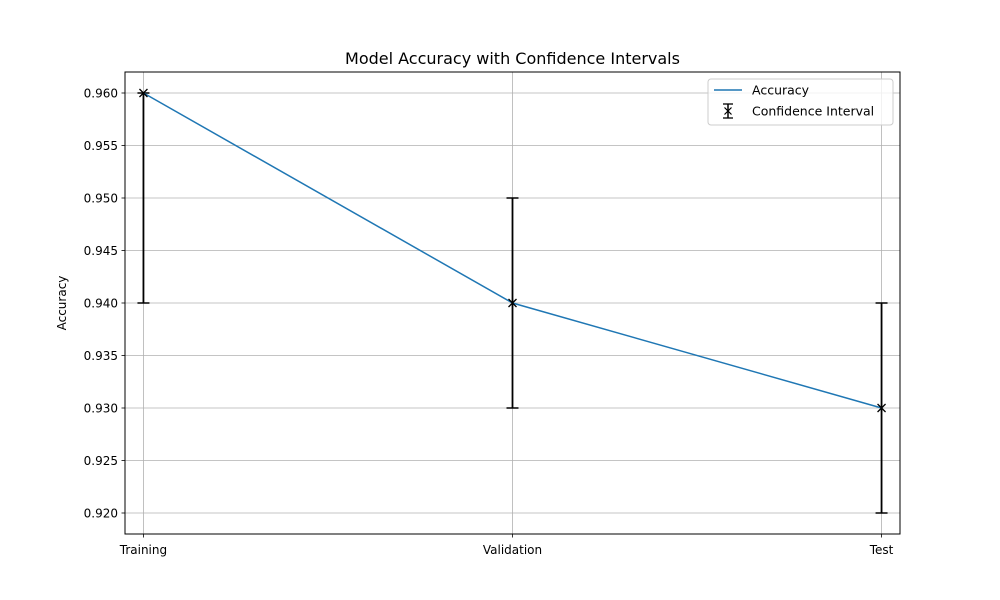 The image size is (1000, 600). I want to click on y-tick-label: 0.930, so click(101, 408).